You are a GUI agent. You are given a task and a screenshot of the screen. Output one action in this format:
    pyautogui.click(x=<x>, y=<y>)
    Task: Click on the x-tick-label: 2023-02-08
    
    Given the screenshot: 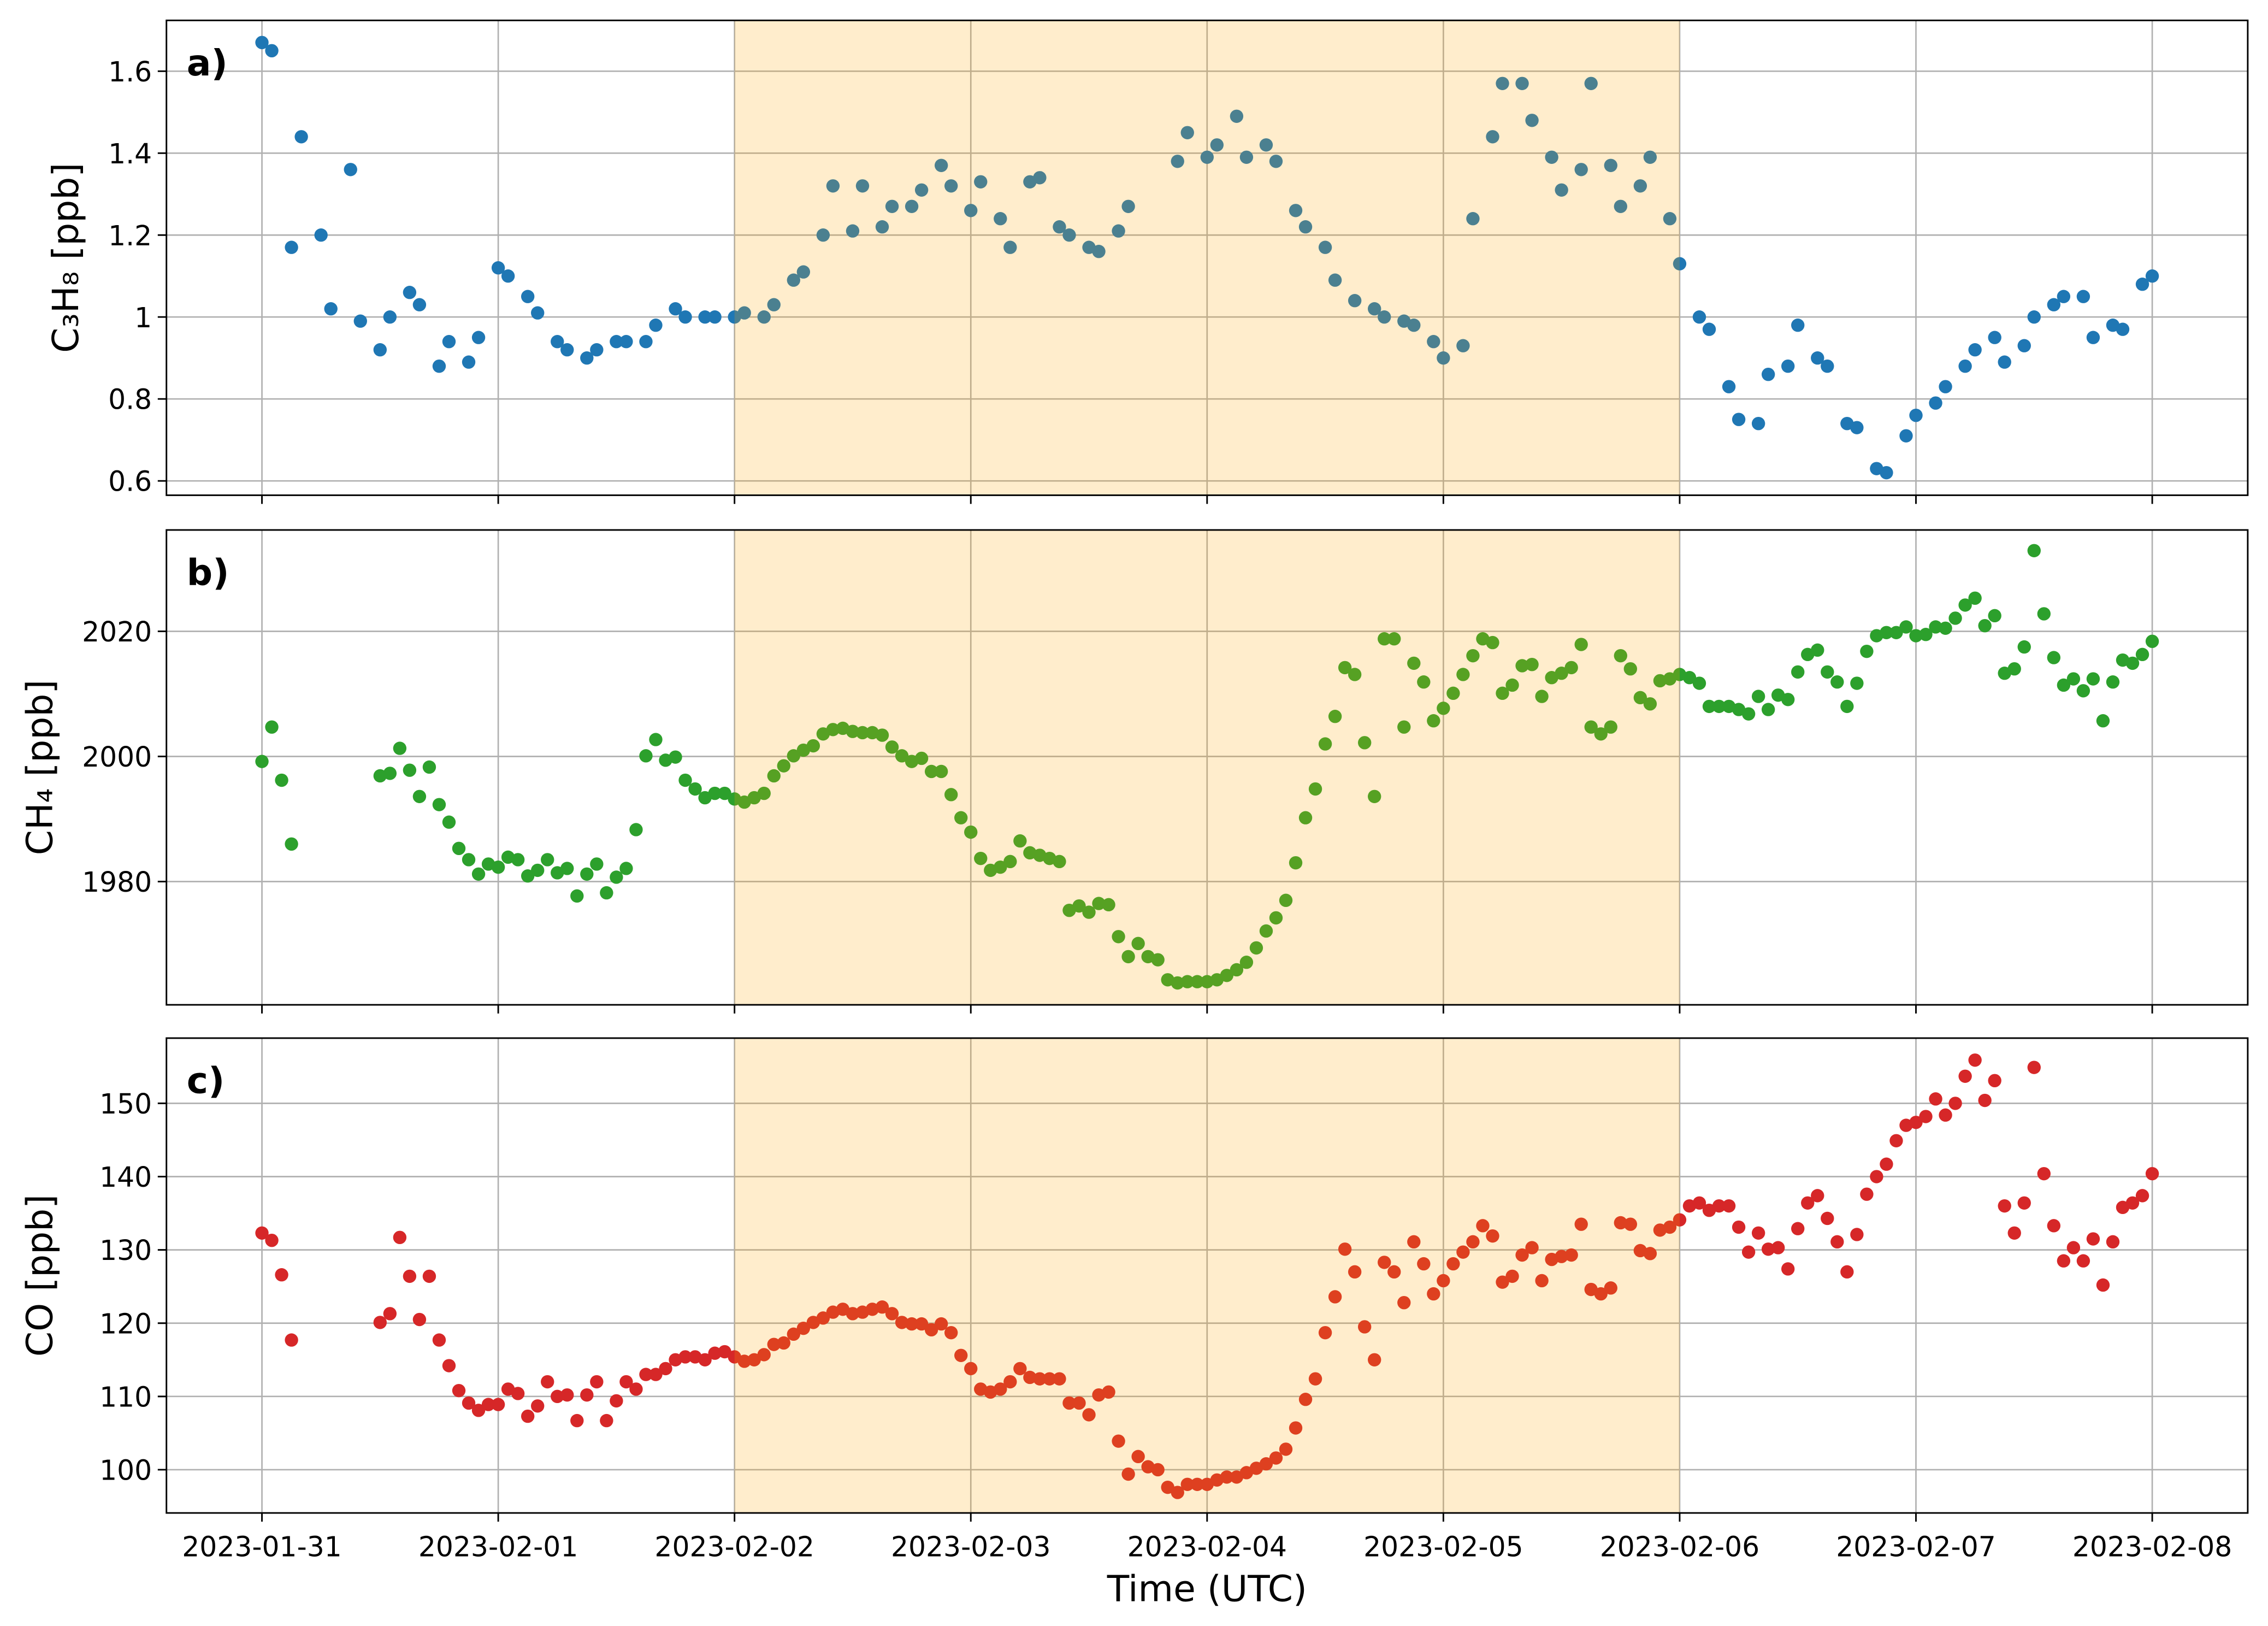 What is the action you would take?
    pyautogui.click(x=2152, y=1547)
    